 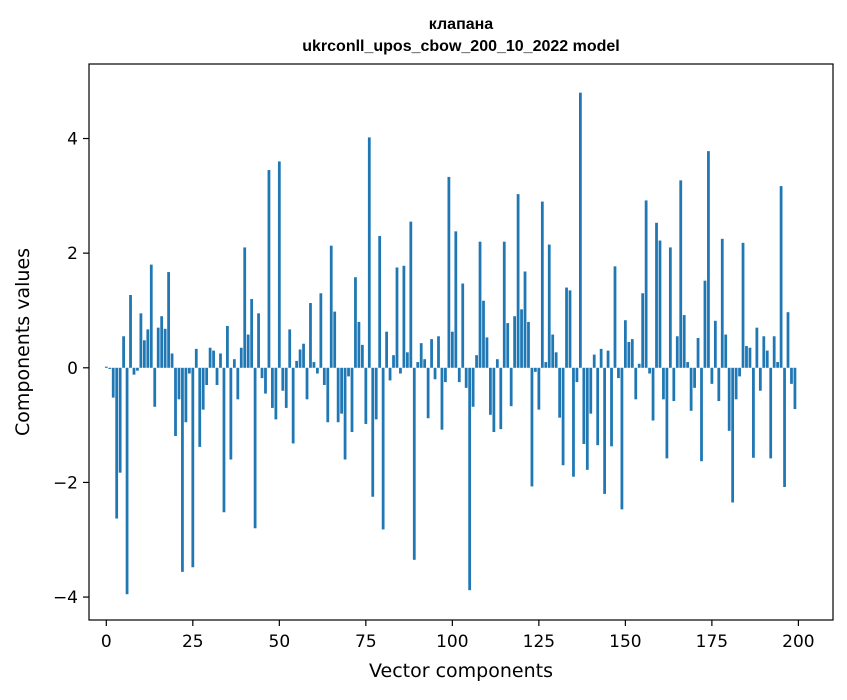 I want to click on x-tick-label: 75, so click(x=366, y=642).